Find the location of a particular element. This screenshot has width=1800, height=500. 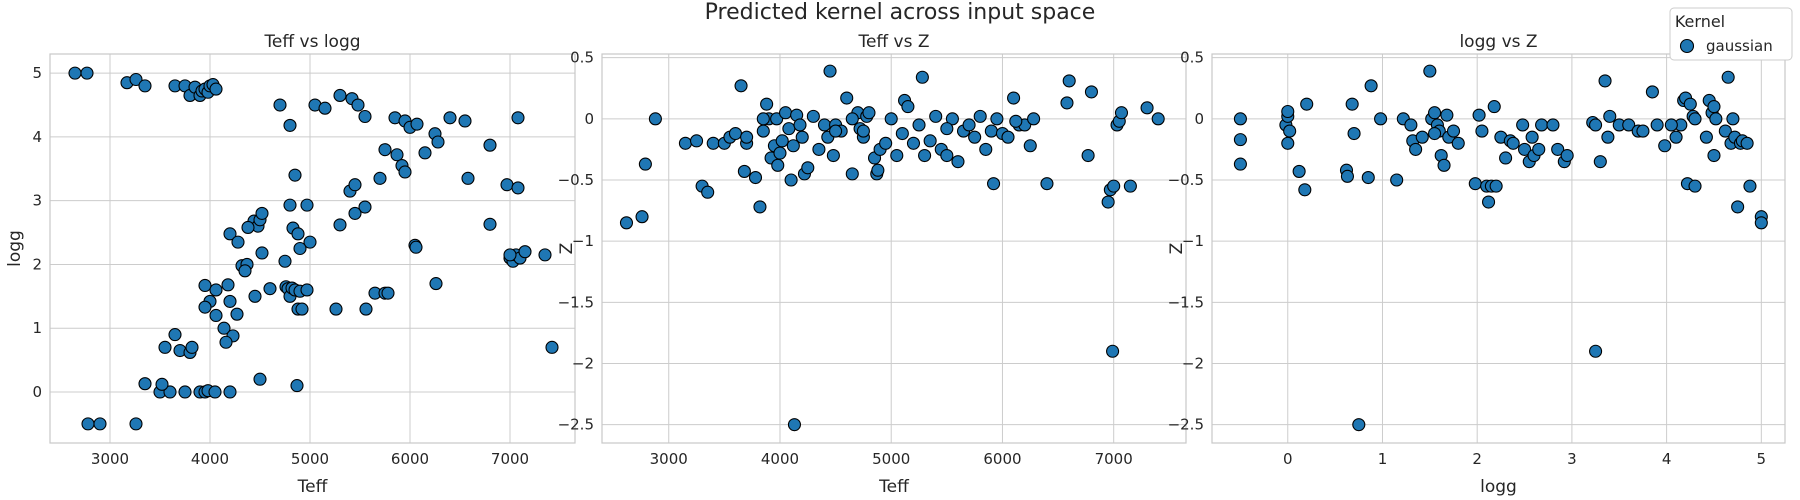

legend-title: Kernel is located at coordinates (1700, 21).